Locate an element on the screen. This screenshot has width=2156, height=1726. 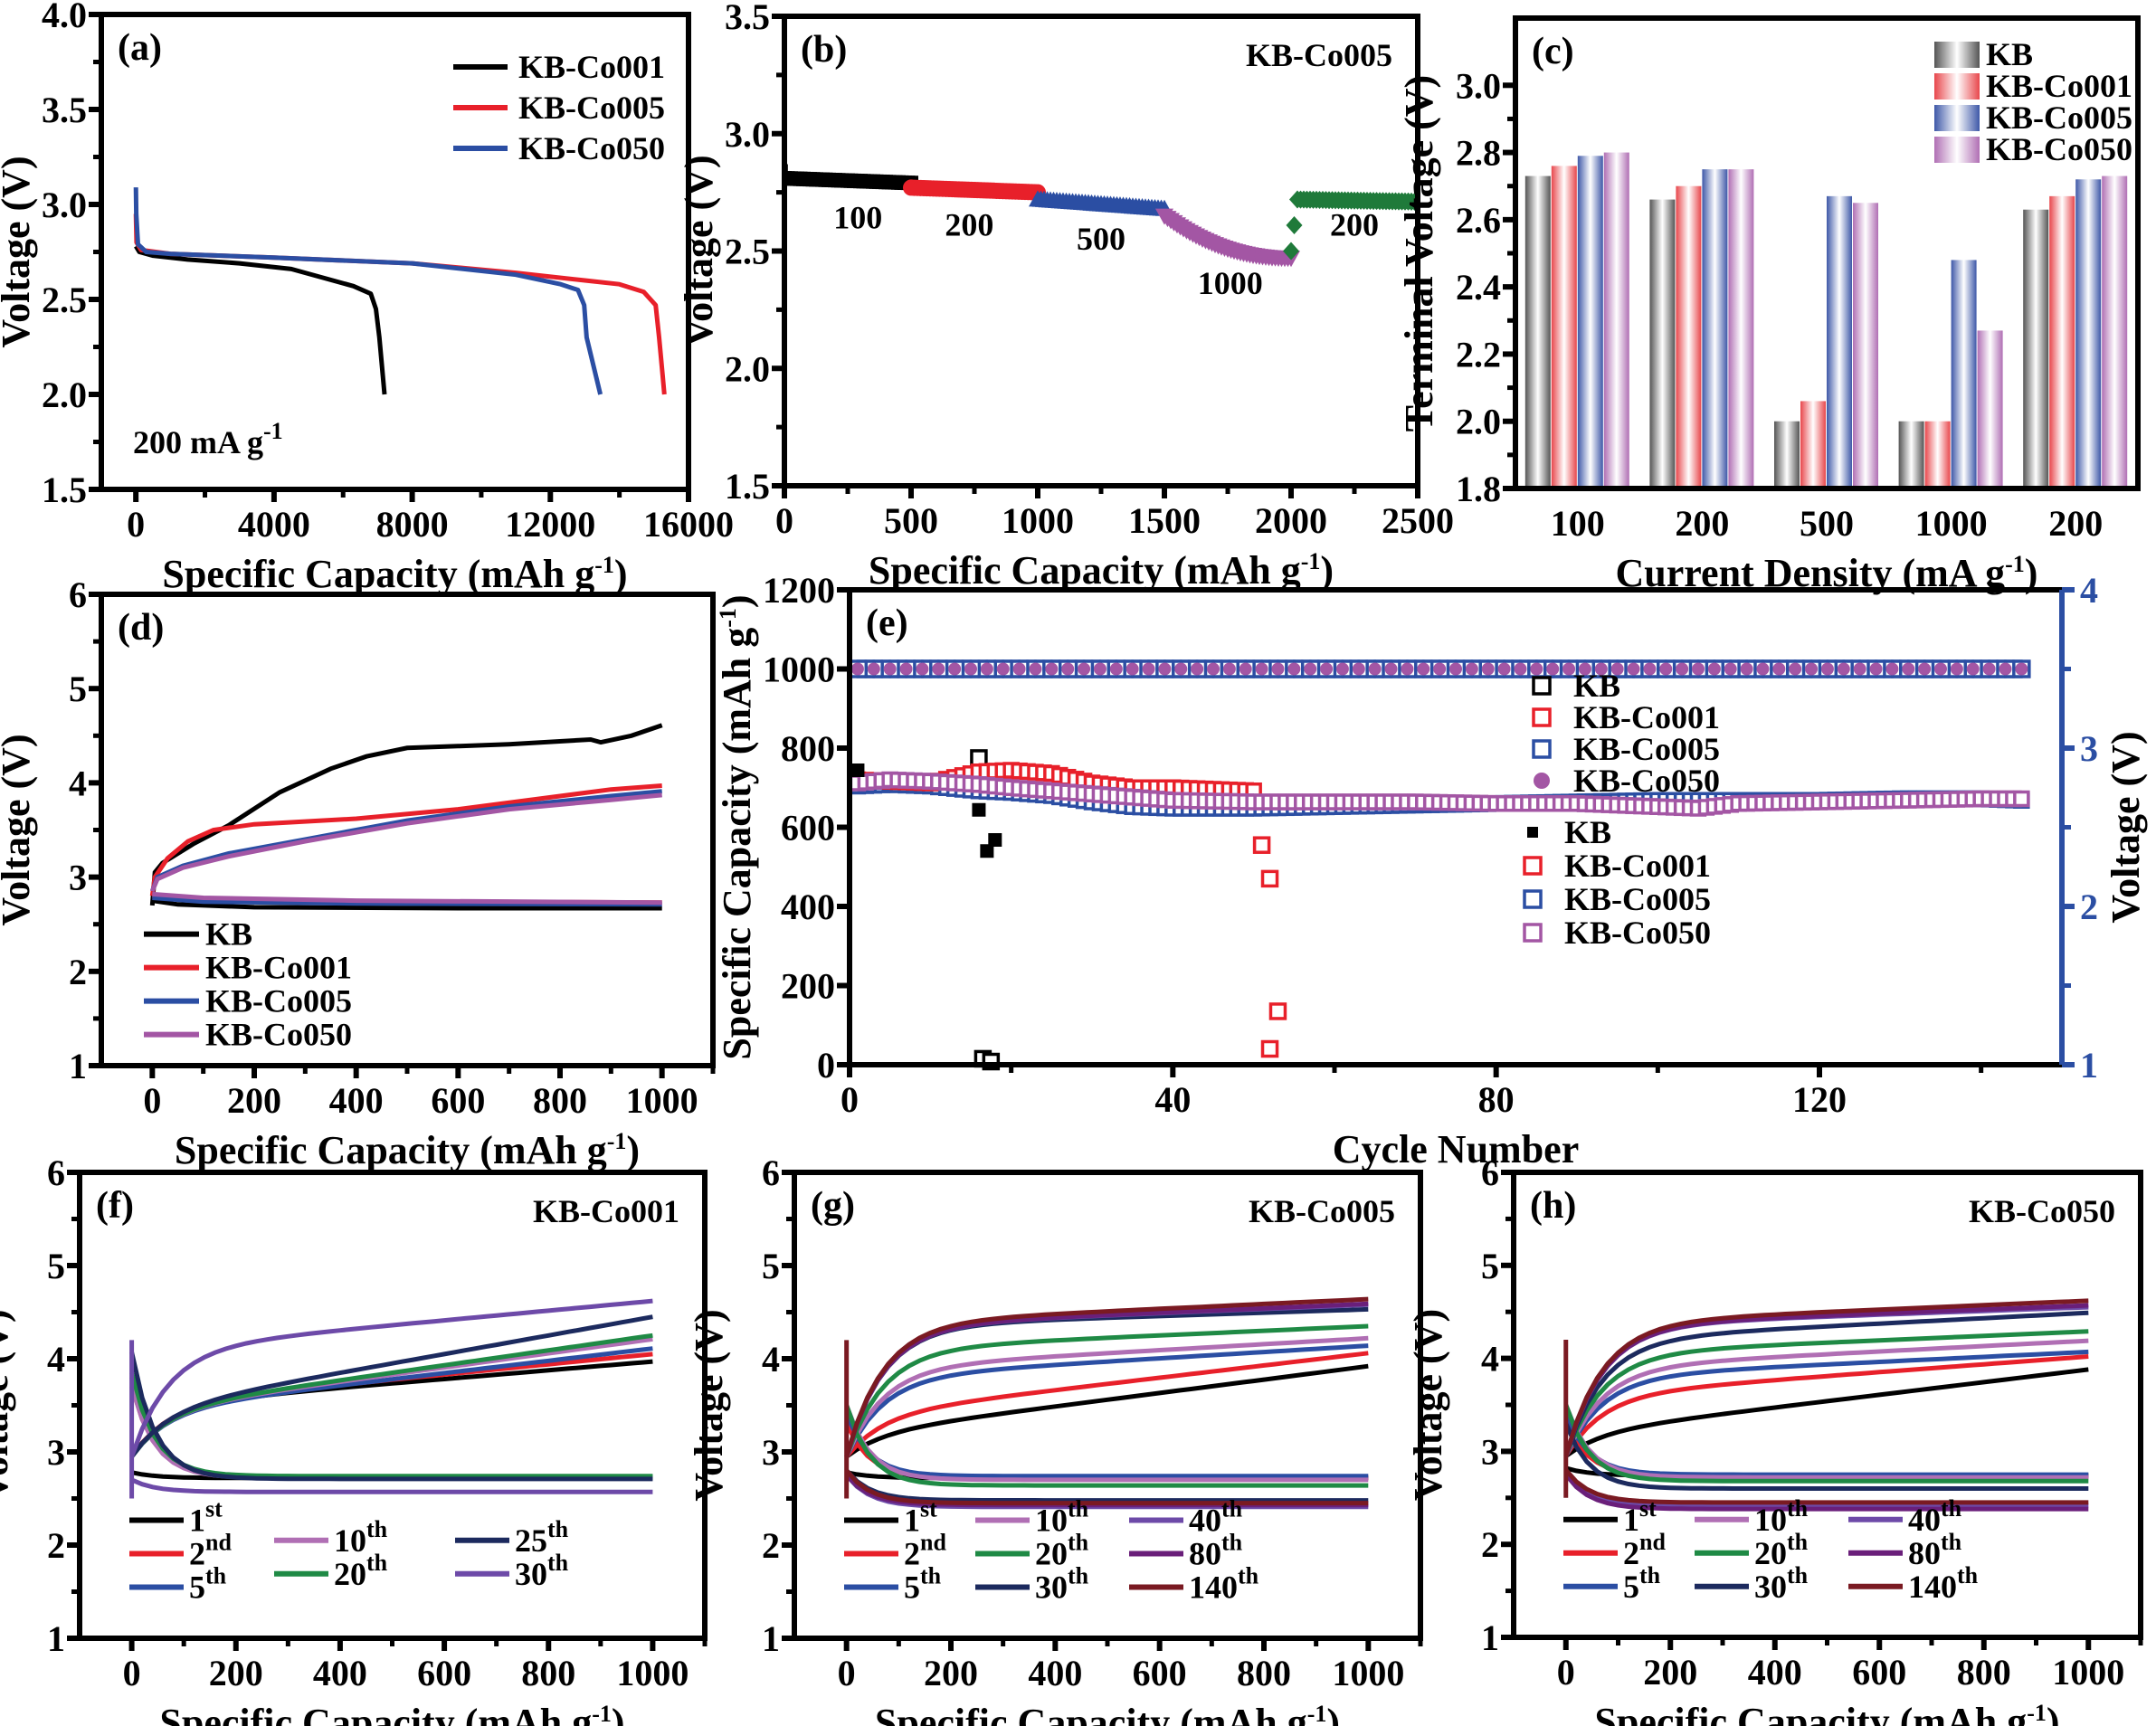
discharge-curve-kb is located at coordinates (406, 904).